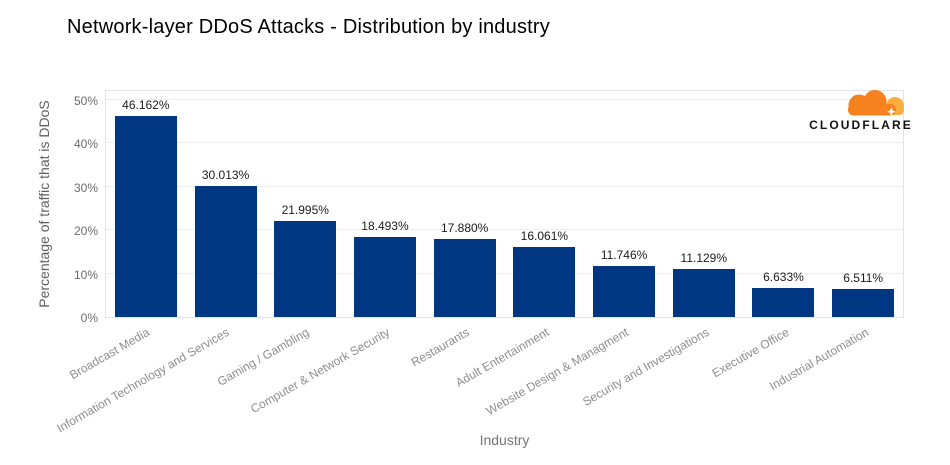 The width and height of the screenshot is (950, 465). What do you see at coordinates (305, 210) in the screenshot?
I see `bar-value-label: 21.995%` at bounding box center [305, 210].